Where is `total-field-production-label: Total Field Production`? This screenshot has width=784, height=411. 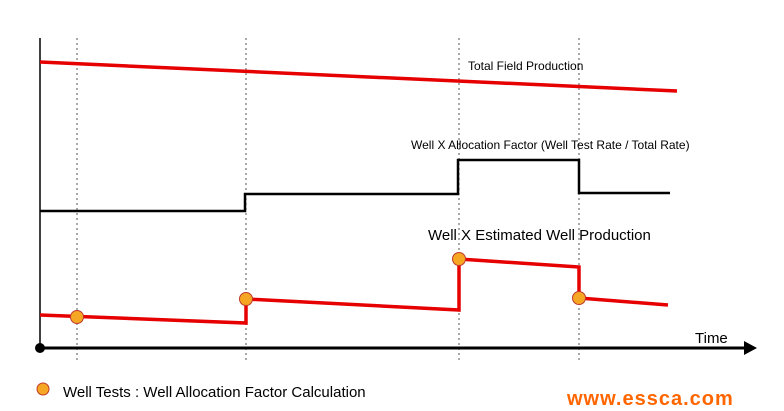
total-field-production-label: Total Field Production is located at coordinates (525, 66).